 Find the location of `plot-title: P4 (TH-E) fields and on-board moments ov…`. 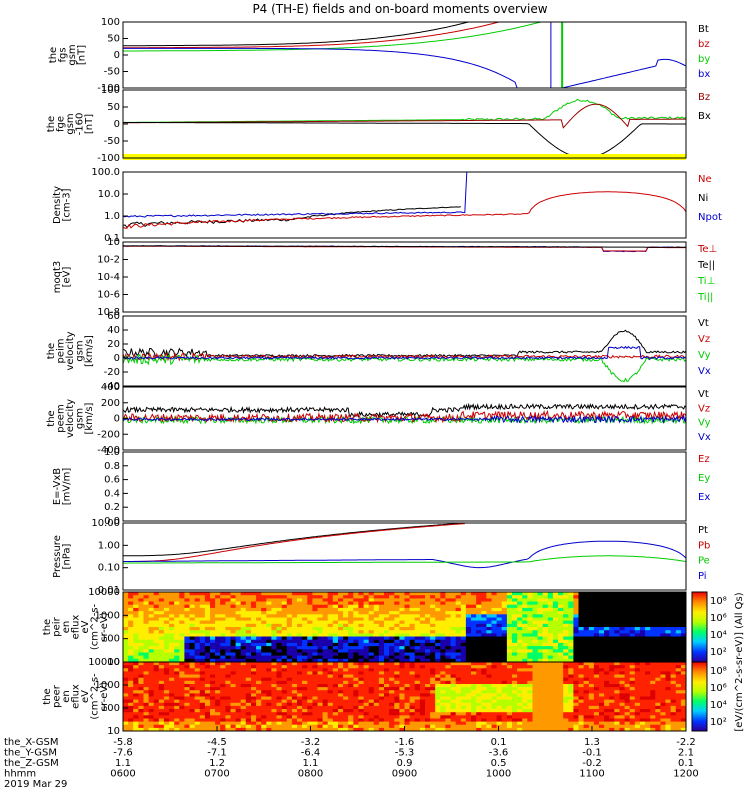

plot-title: P4 (TH-E) fields and on-board moments ov… is located at coordinates (399, 9).